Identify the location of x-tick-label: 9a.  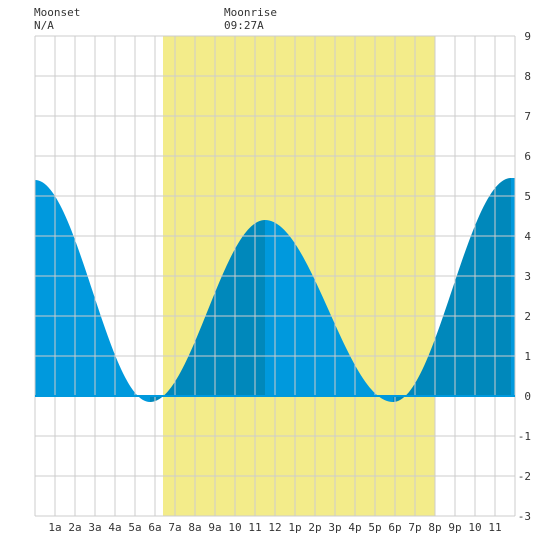
(214, 527).